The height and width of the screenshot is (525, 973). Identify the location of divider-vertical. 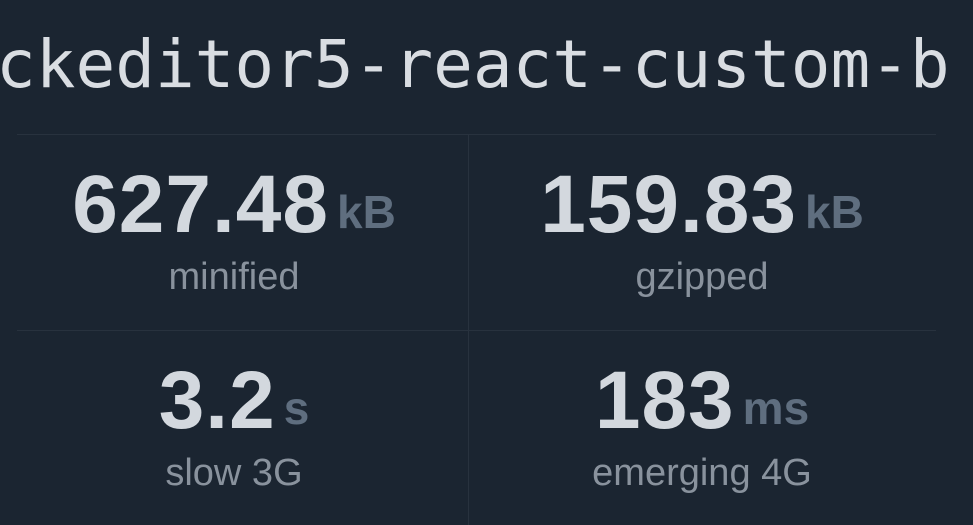
(468, 329).